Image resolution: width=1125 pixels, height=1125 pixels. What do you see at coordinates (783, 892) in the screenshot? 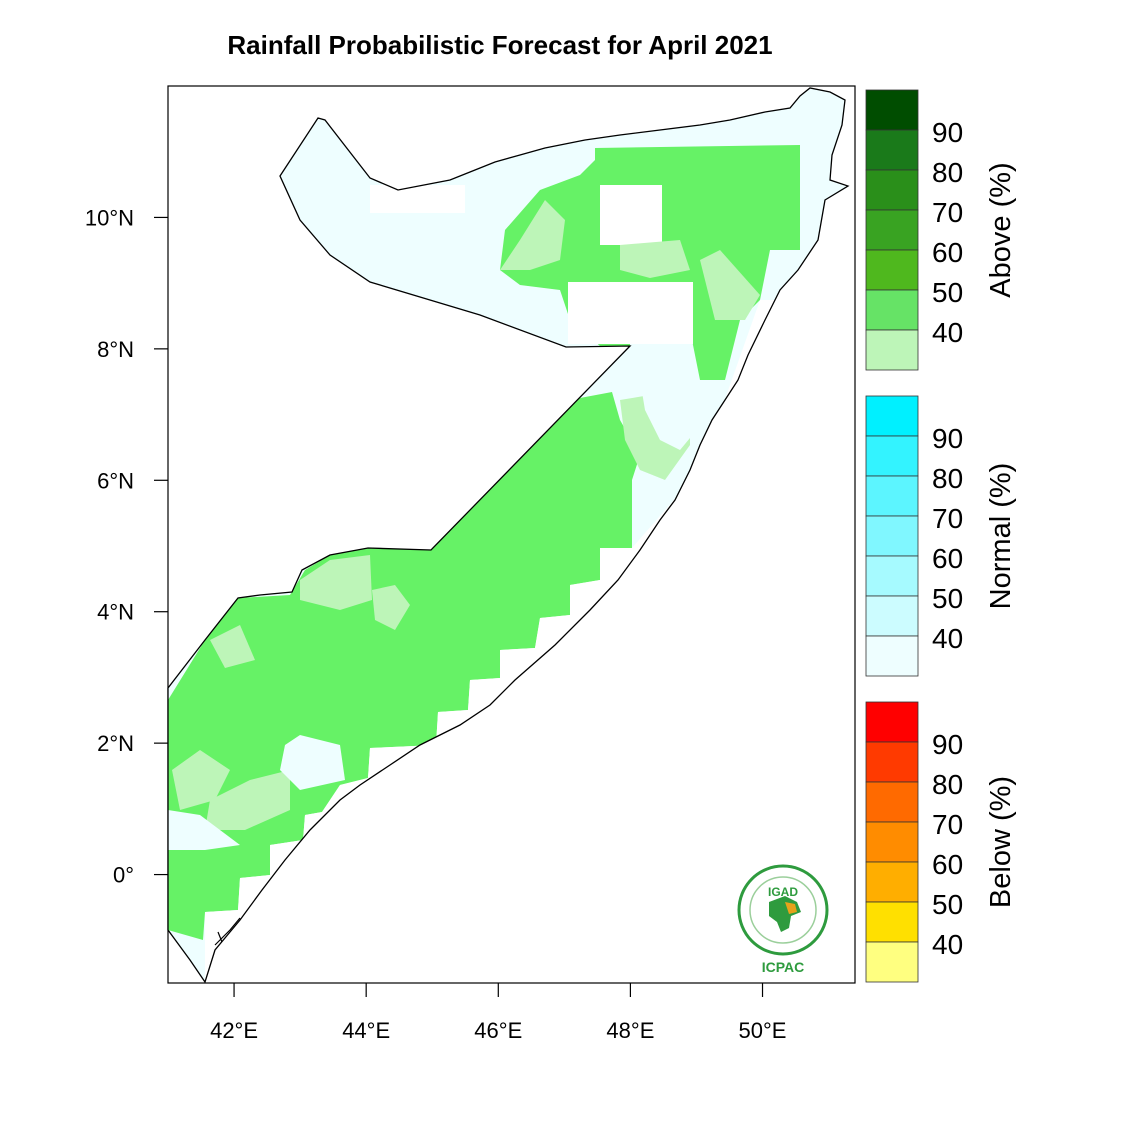
I see `logo-top-text: IGAD` at bounding box center [783, 892].